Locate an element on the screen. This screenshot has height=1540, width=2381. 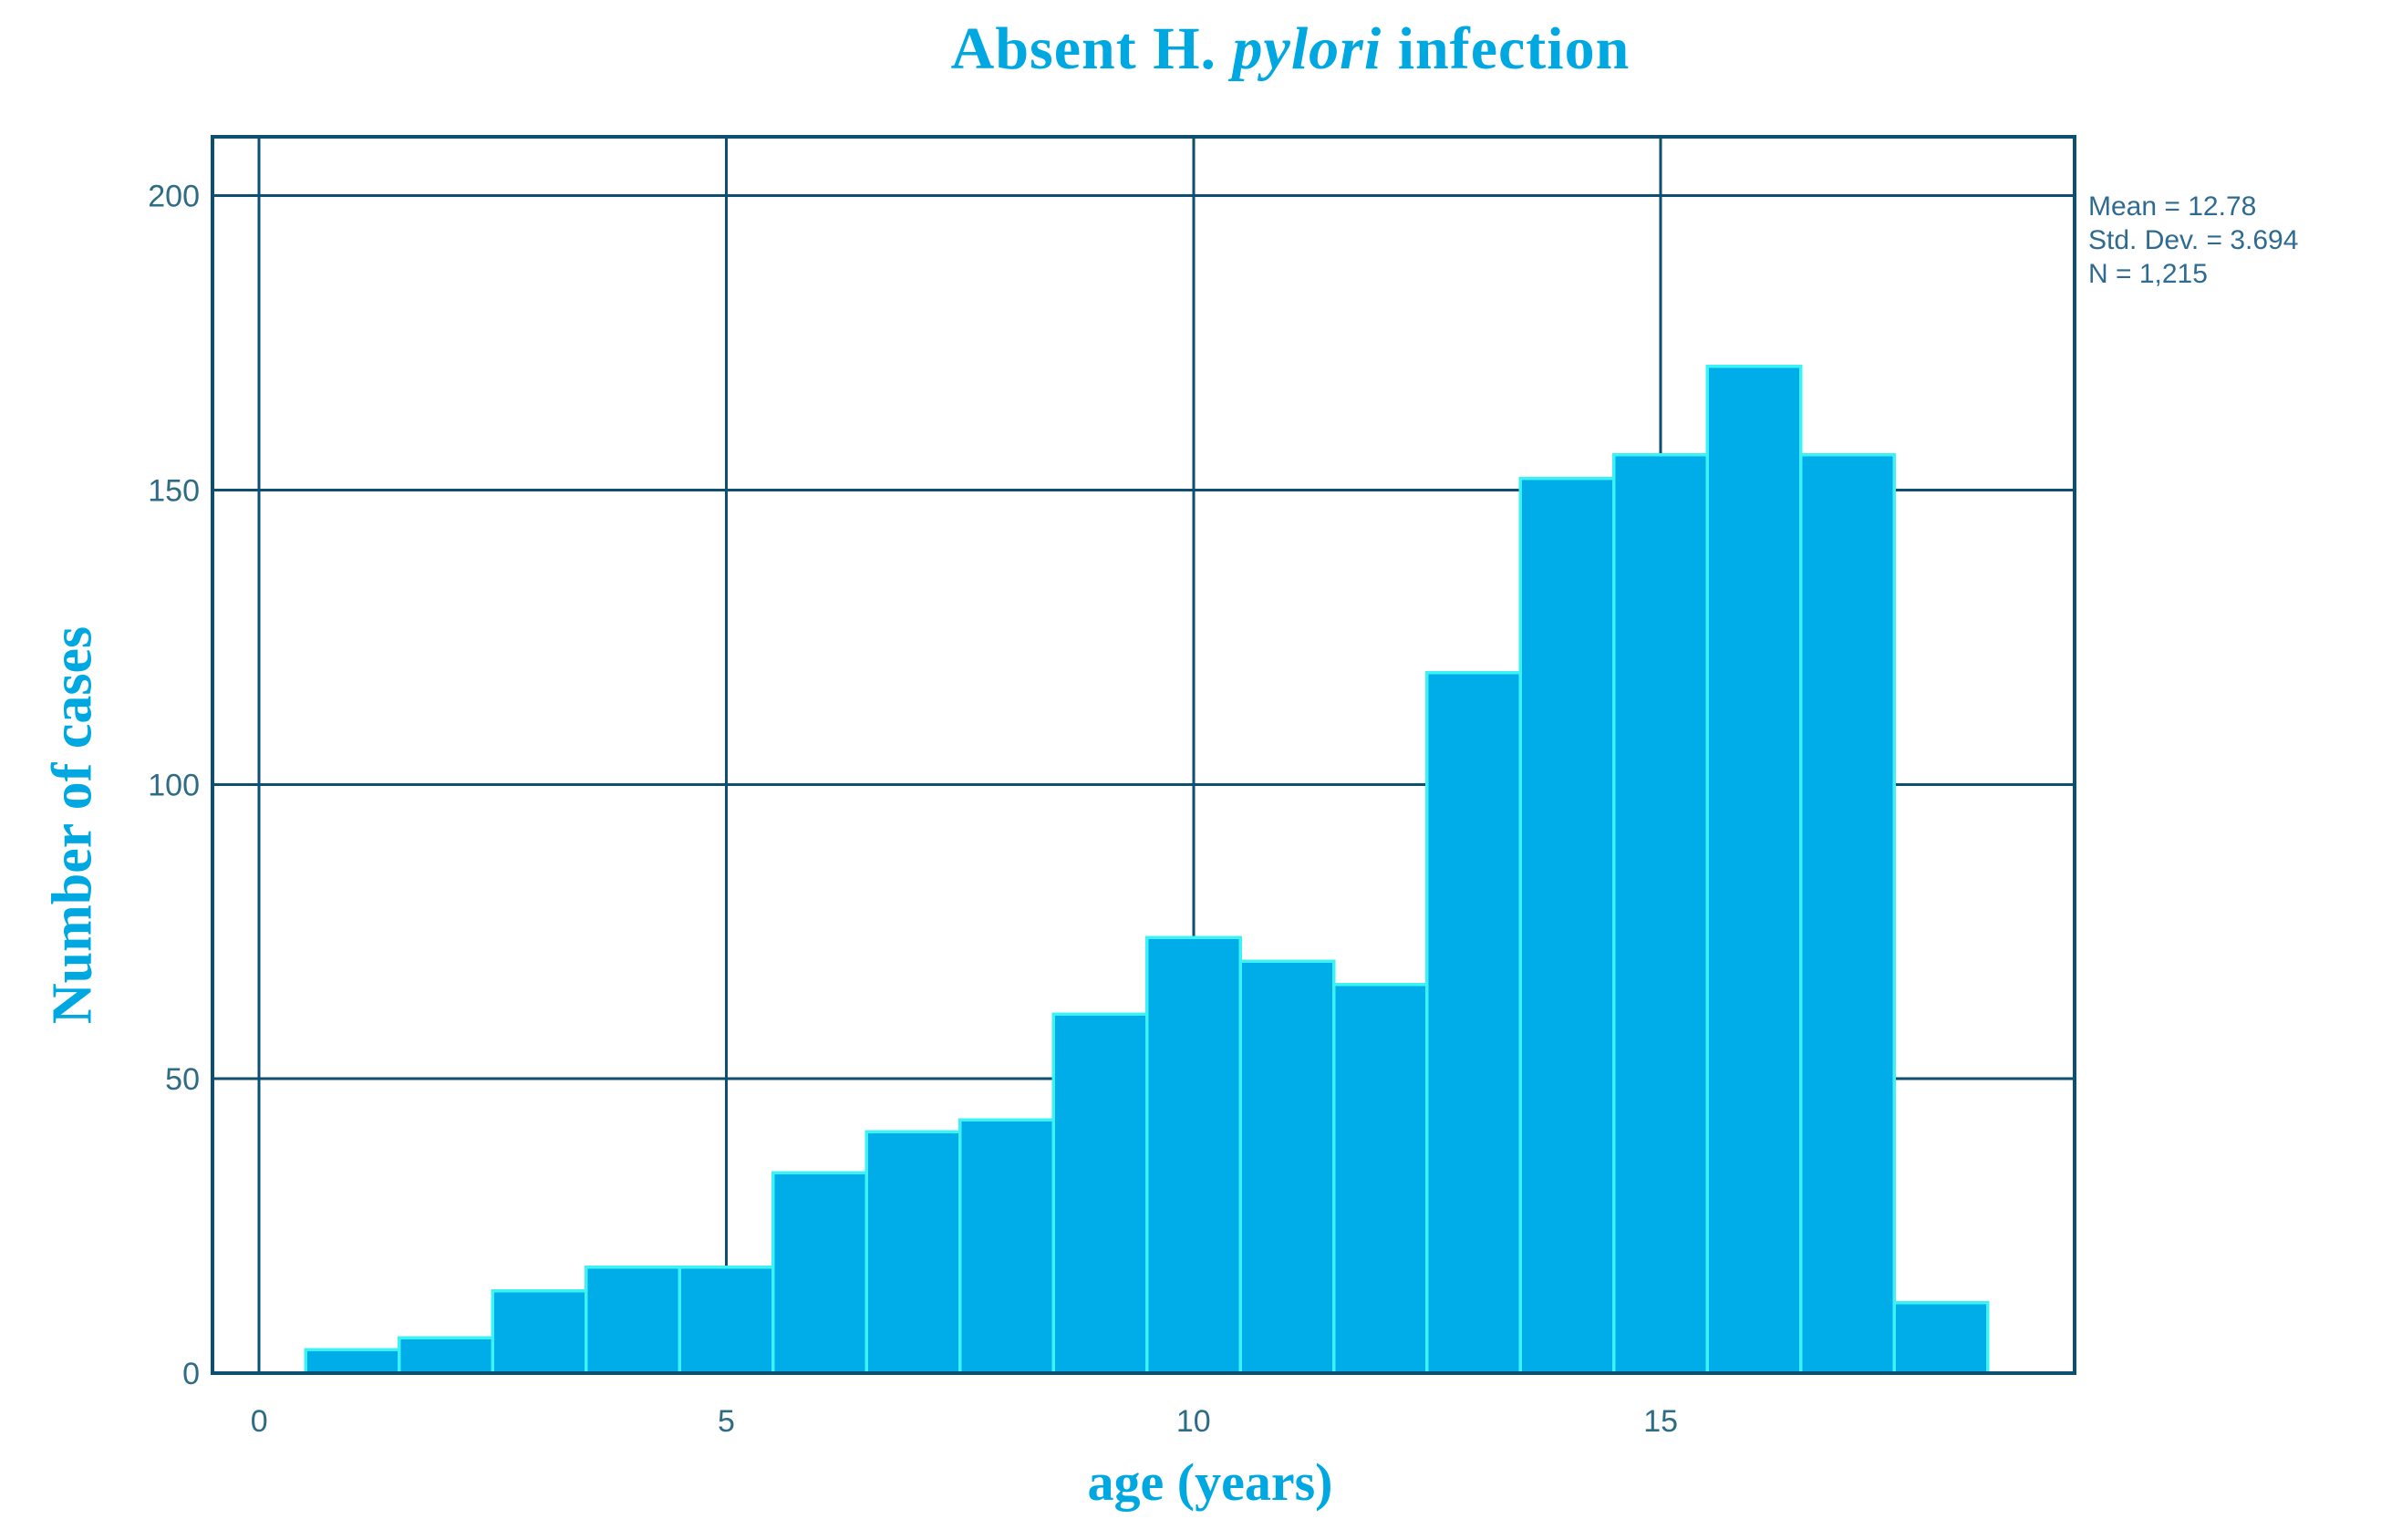
y-tick-label: 100 is located at coordinates (174, 785).